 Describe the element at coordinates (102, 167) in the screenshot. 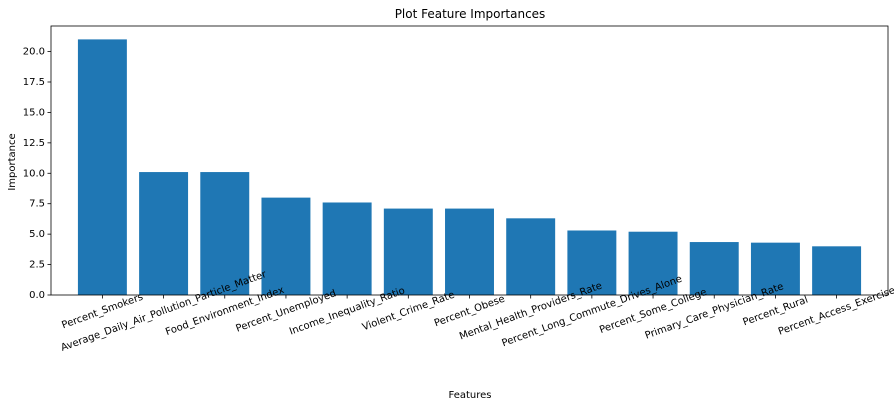

I see `bar-Percent_Smokers` at that location.